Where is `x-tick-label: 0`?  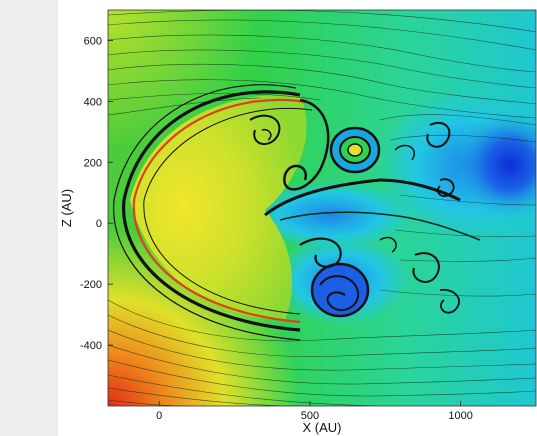 x-tick-label: 0 is located at coordinates (159, 416).